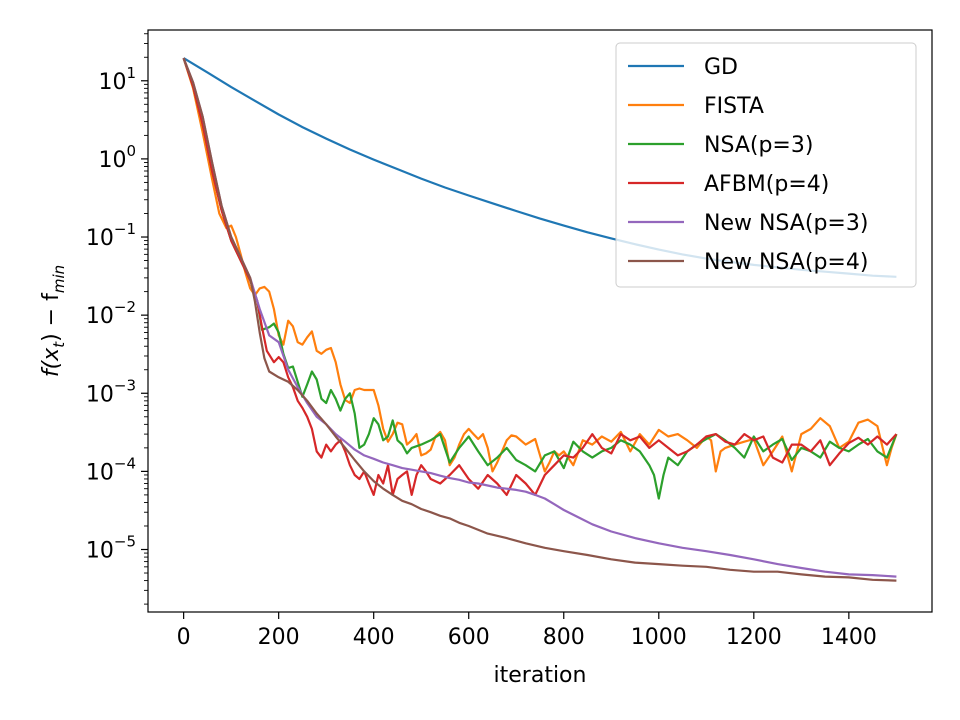 This screenshot has width=960, height=720. I want to click on y-tick-label: 10⁻⁴, so click(111, 469).